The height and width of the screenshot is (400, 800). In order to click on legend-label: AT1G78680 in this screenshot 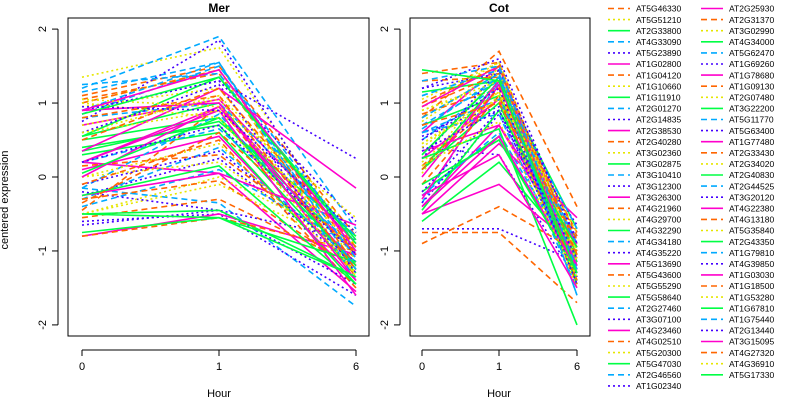, I will do `click(751, 75)`.